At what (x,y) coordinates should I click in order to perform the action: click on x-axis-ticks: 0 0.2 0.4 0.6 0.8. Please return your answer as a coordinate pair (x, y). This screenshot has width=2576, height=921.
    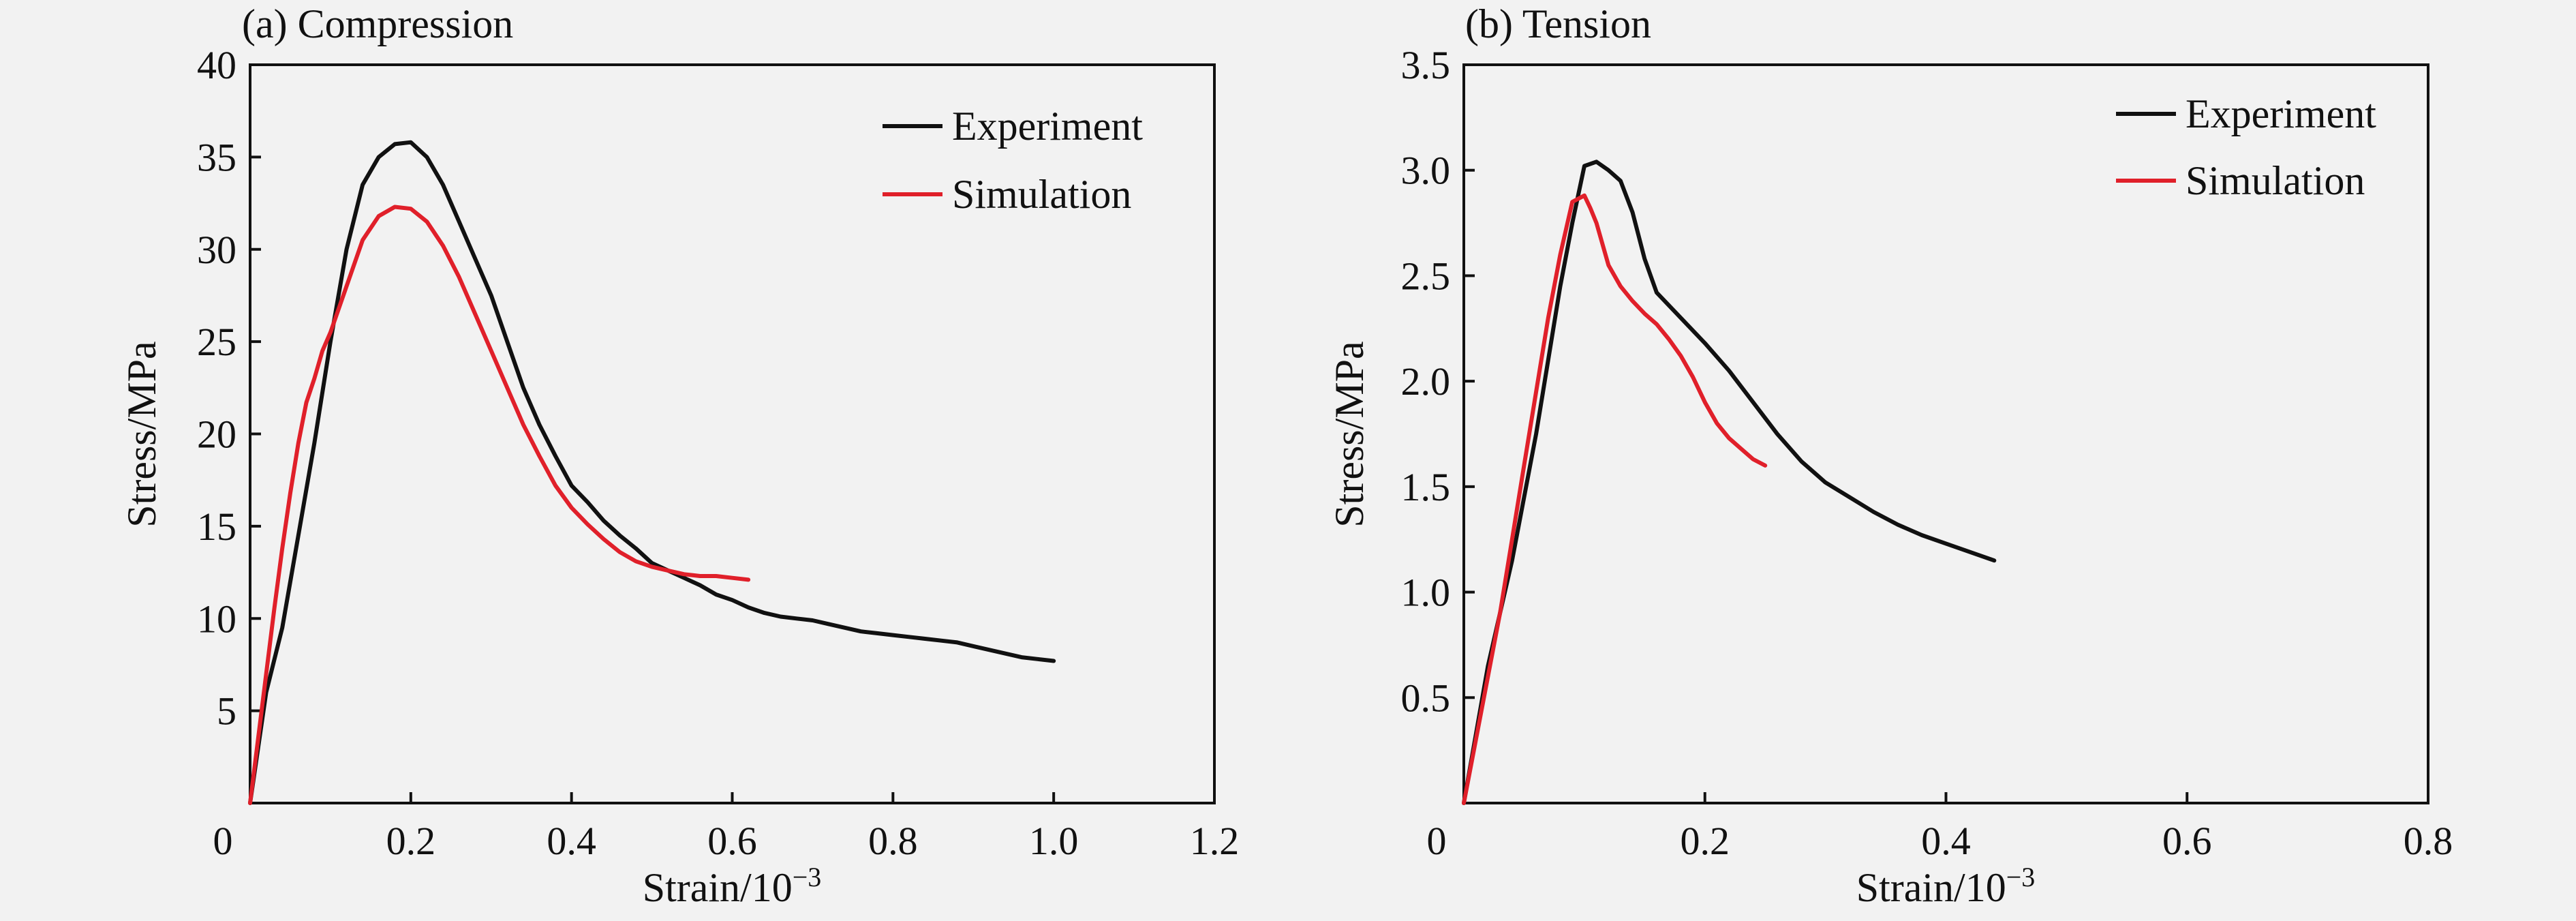
    Looking at the image, I should click on (1940, 827).